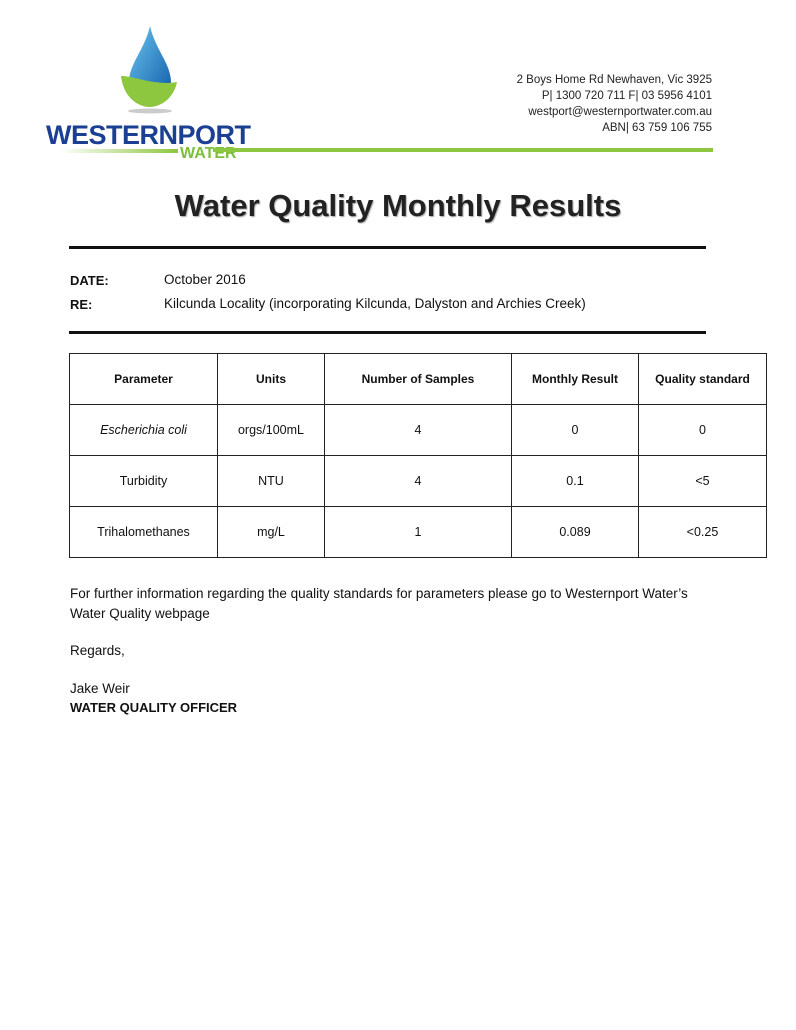 This screenshot has height=1030, width=796. What do you see at coordinates (89, 280) in the screenshot?
I see `date-label: DATE:` at bounding box center [89, 280].